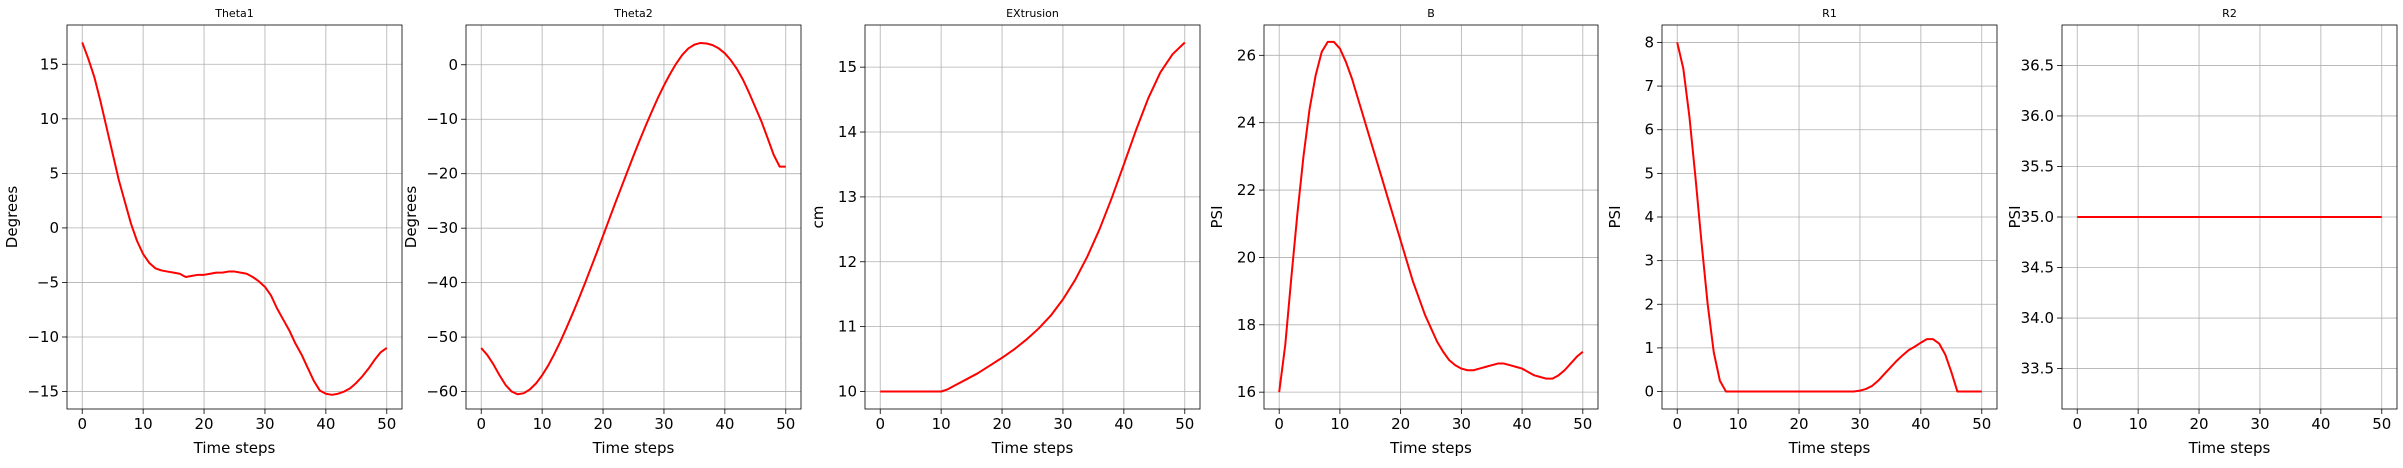 Image resolution: width=2403 pixels, height=468 pixels. What do you see at coordinates (2037, 116) in the screenshot?
I see `y-tick-label: 36.0` at bounding box center [2037, 116].